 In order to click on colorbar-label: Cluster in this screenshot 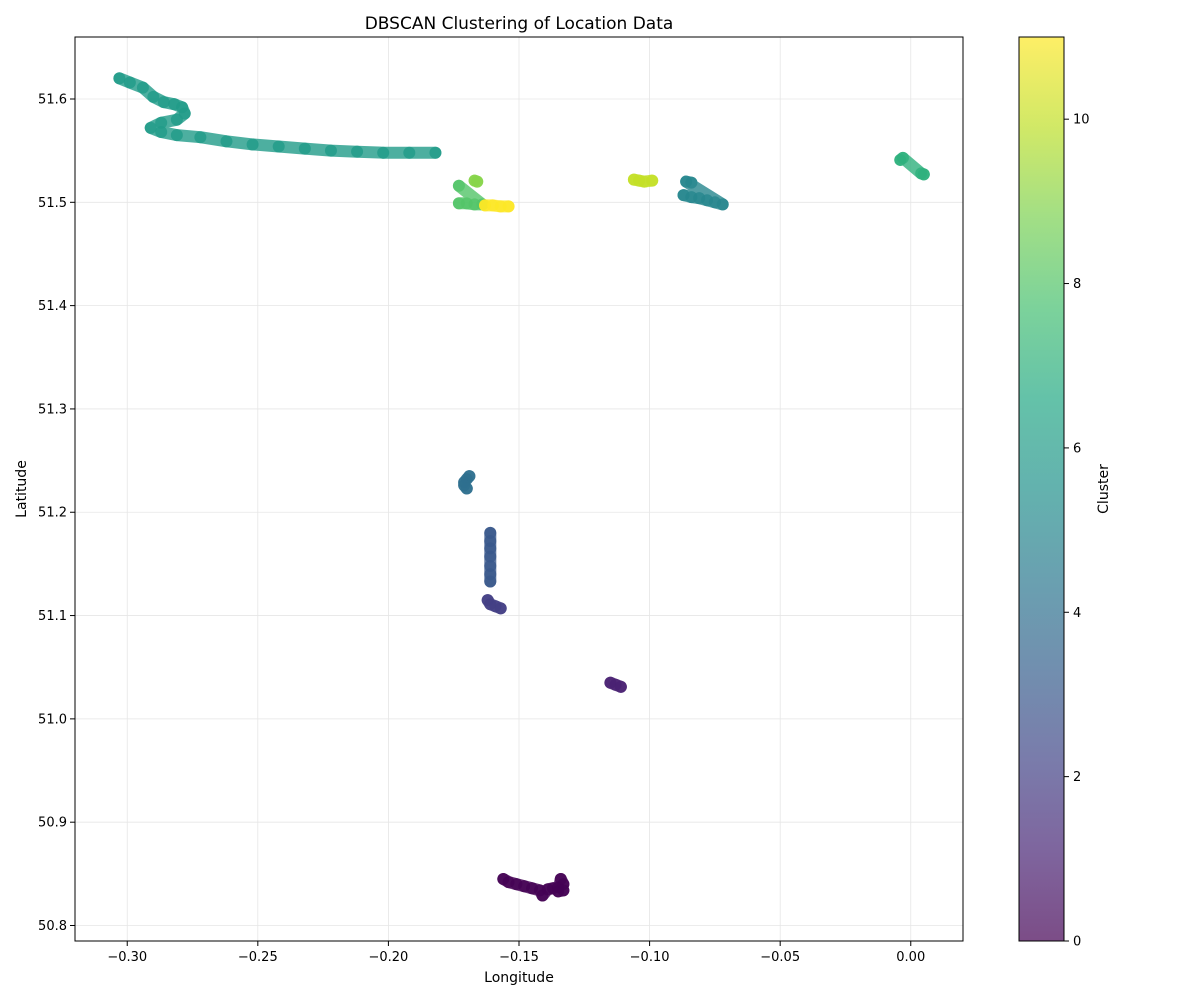, I will do `click(1104, 489)`.